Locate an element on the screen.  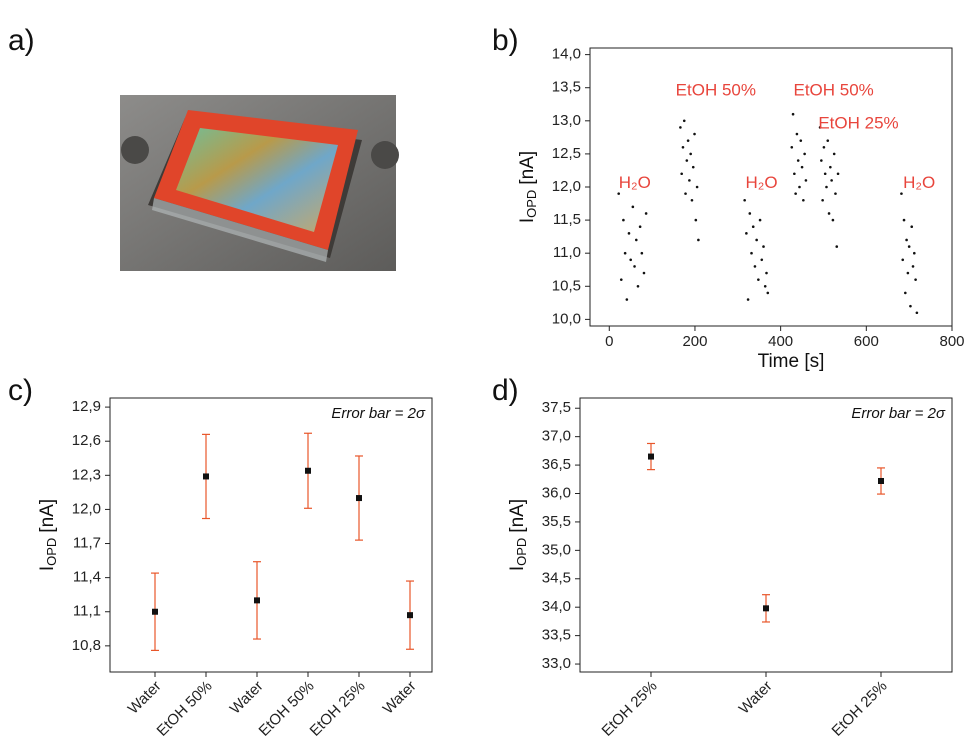
y-tick-label: 10,0 is located at coordinates (566, 318).